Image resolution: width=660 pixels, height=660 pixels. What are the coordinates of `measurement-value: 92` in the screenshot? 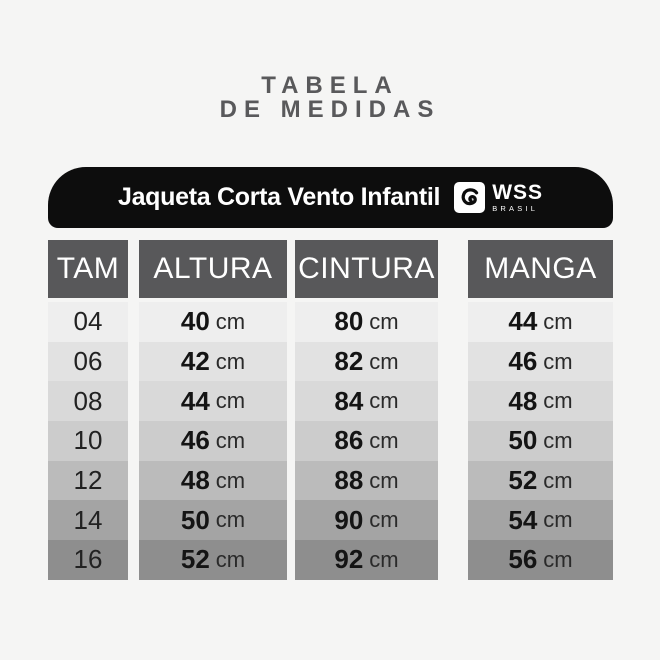 It's located at (349, 559).